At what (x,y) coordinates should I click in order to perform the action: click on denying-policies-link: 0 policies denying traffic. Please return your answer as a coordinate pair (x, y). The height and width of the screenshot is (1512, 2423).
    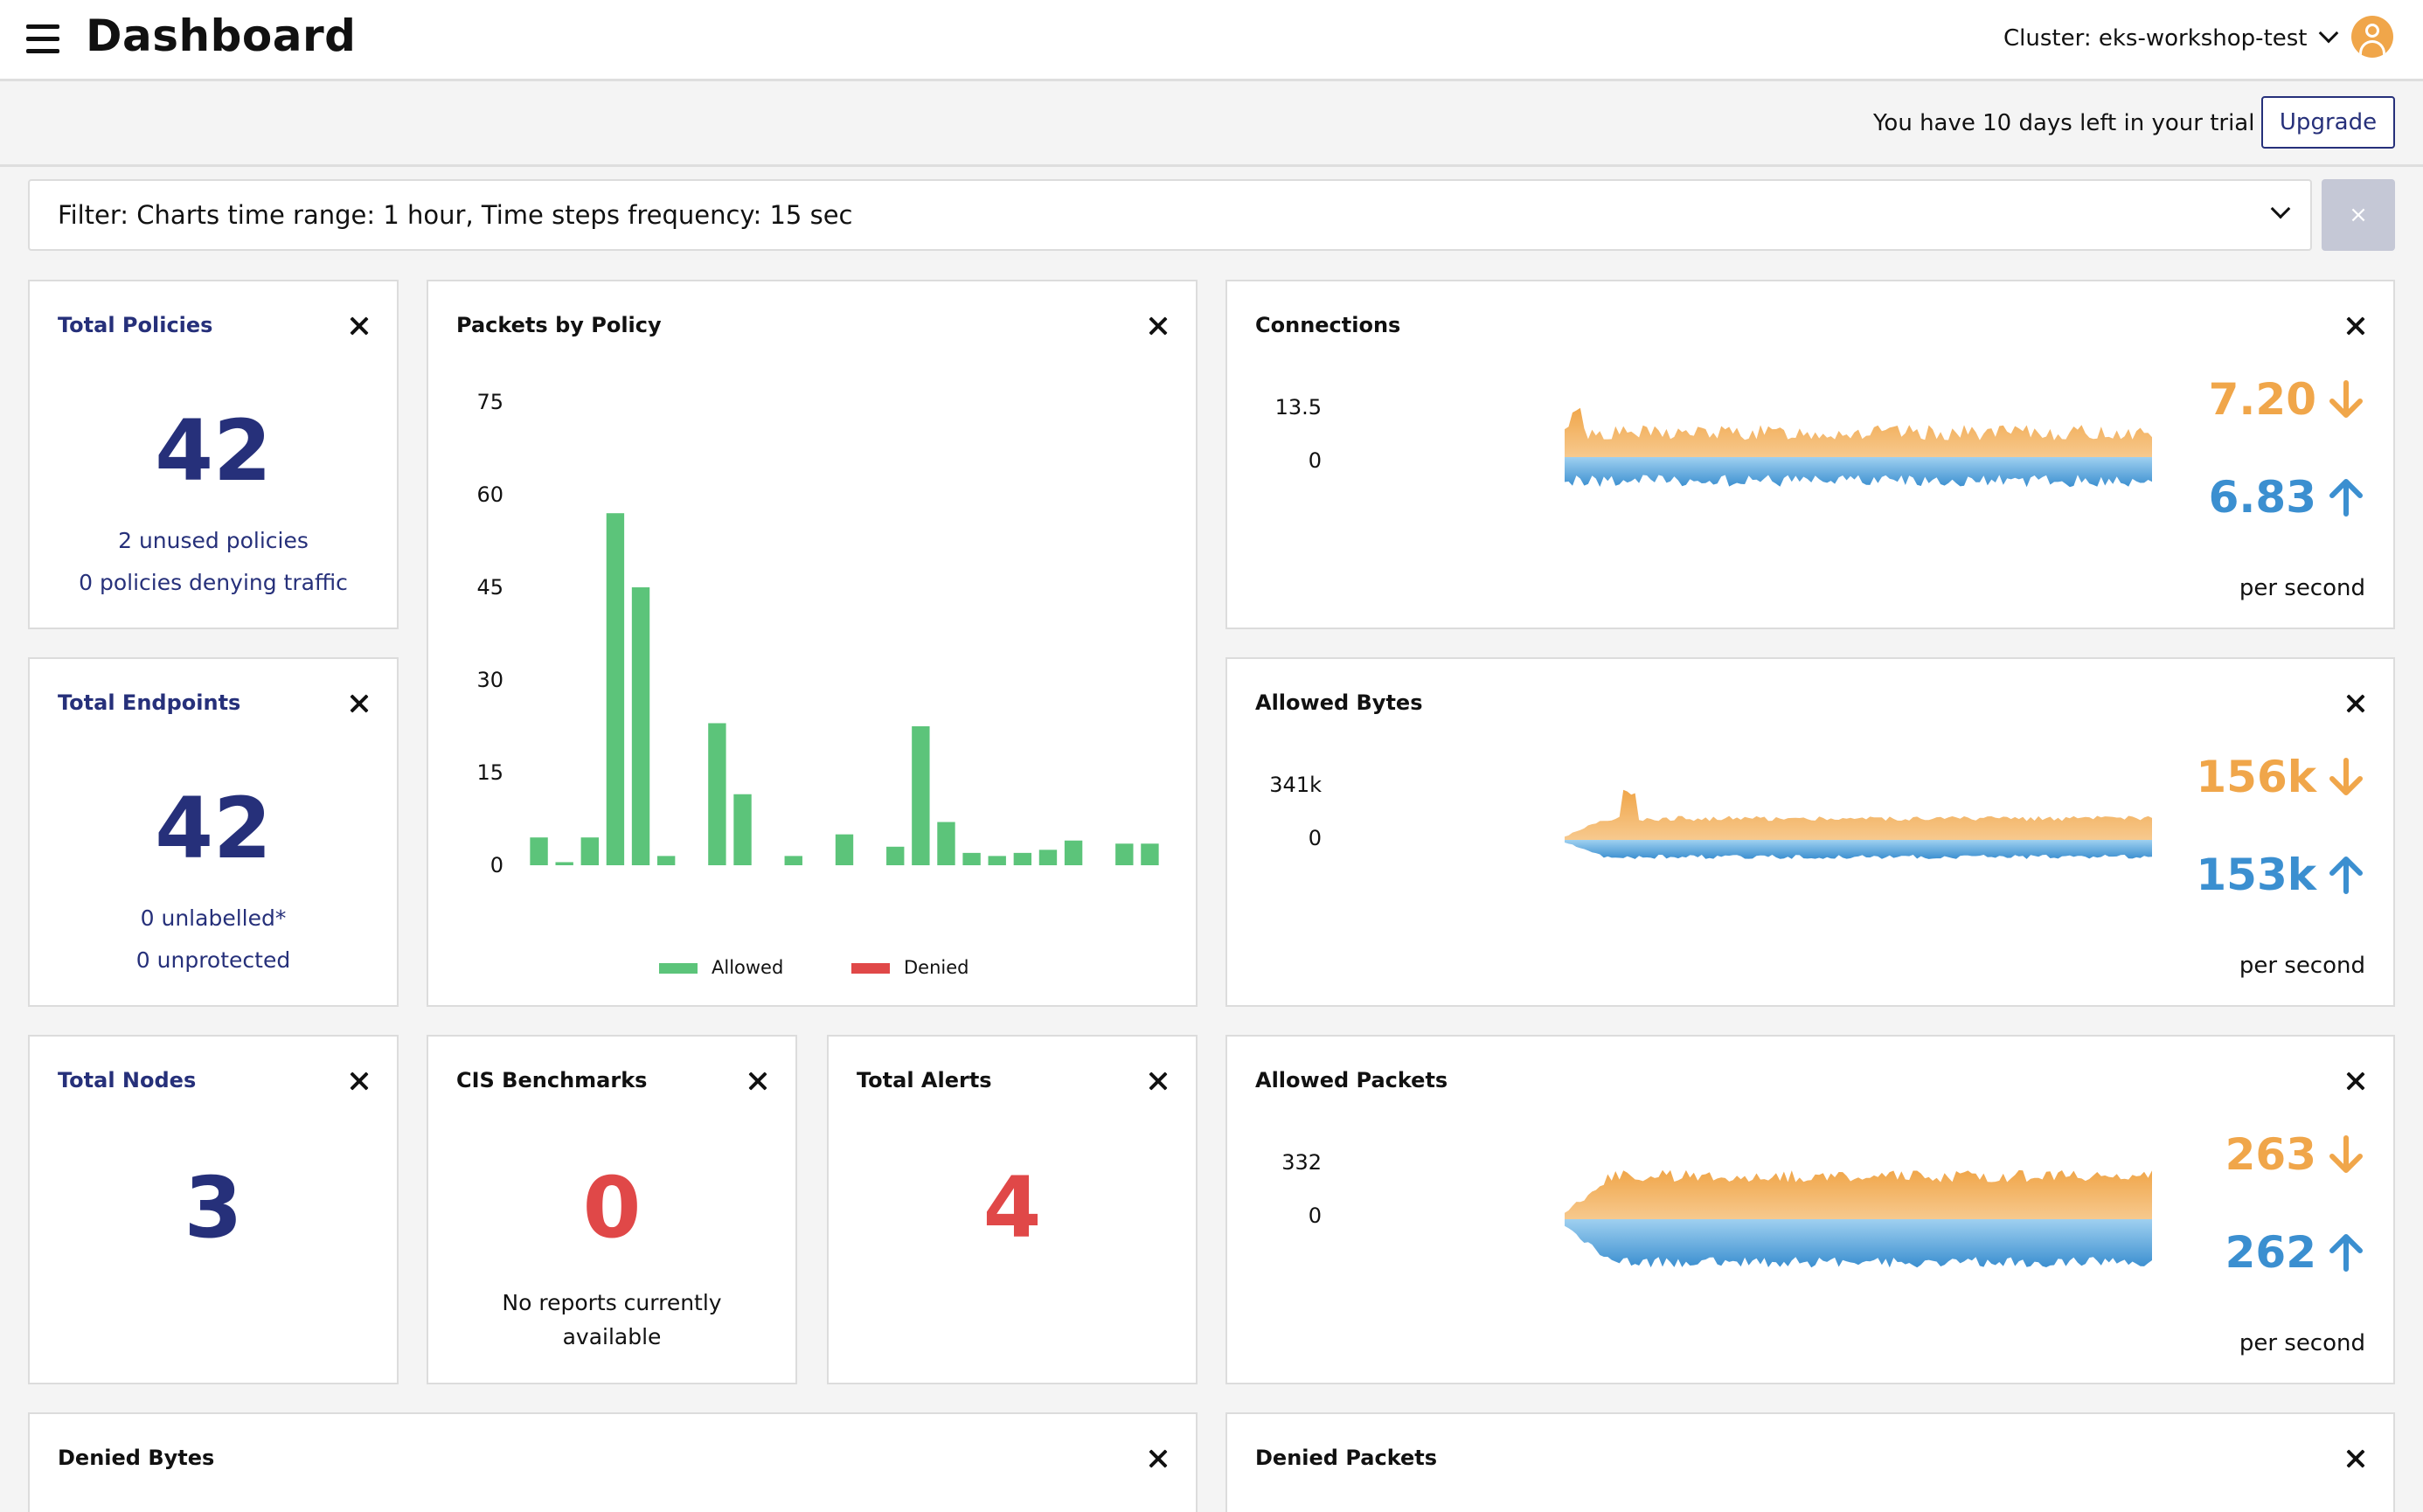
    Looking at the image, I should click on (214, 582).